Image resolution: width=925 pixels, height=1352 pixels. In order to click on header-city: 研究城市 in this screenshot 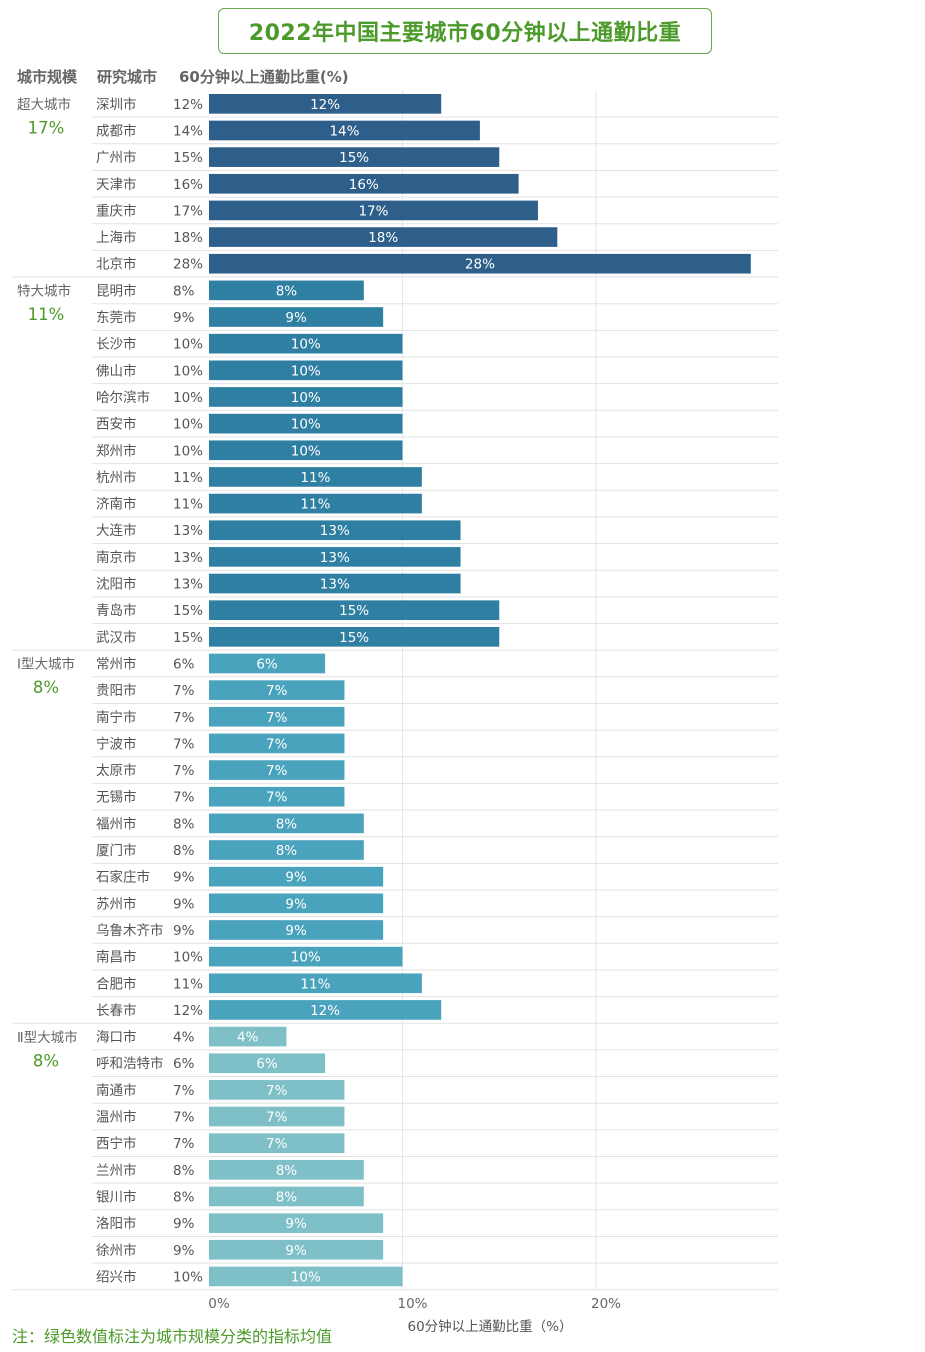, I will do `click(127, 77)`.